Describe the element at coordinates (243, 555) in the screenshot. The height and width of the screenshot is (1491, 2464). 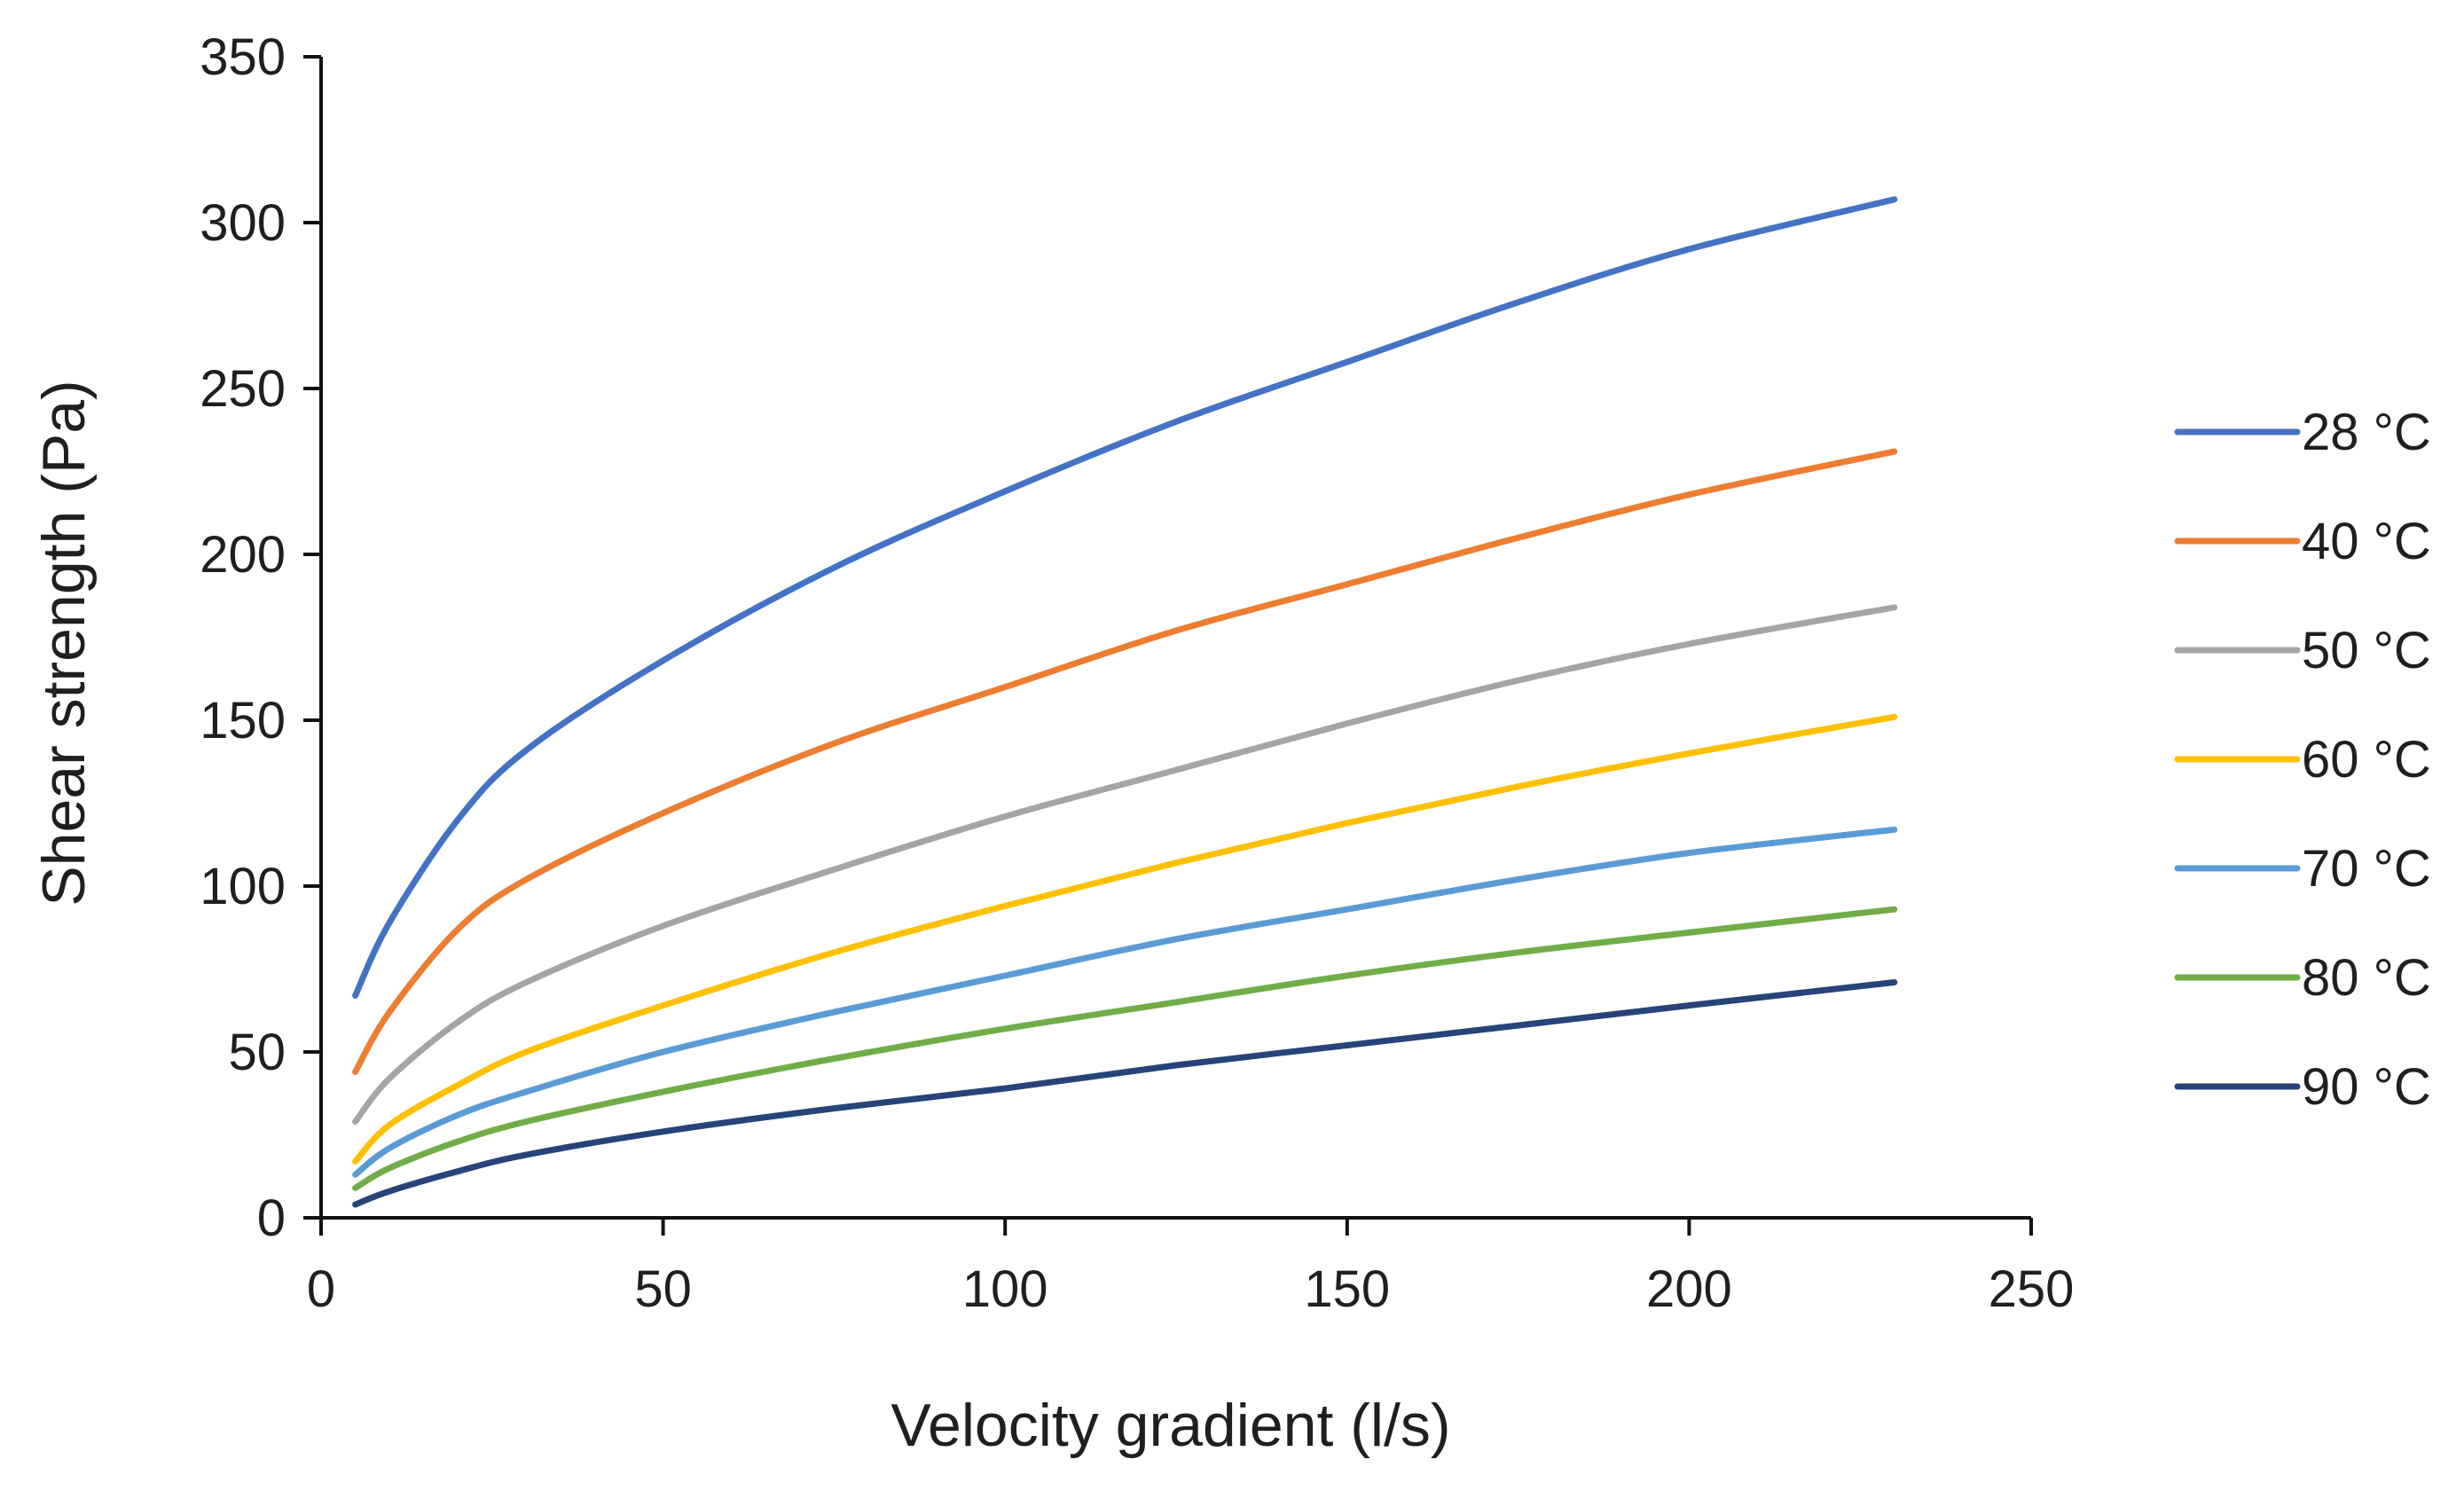
I see `y-tick-label: 200` at that location.